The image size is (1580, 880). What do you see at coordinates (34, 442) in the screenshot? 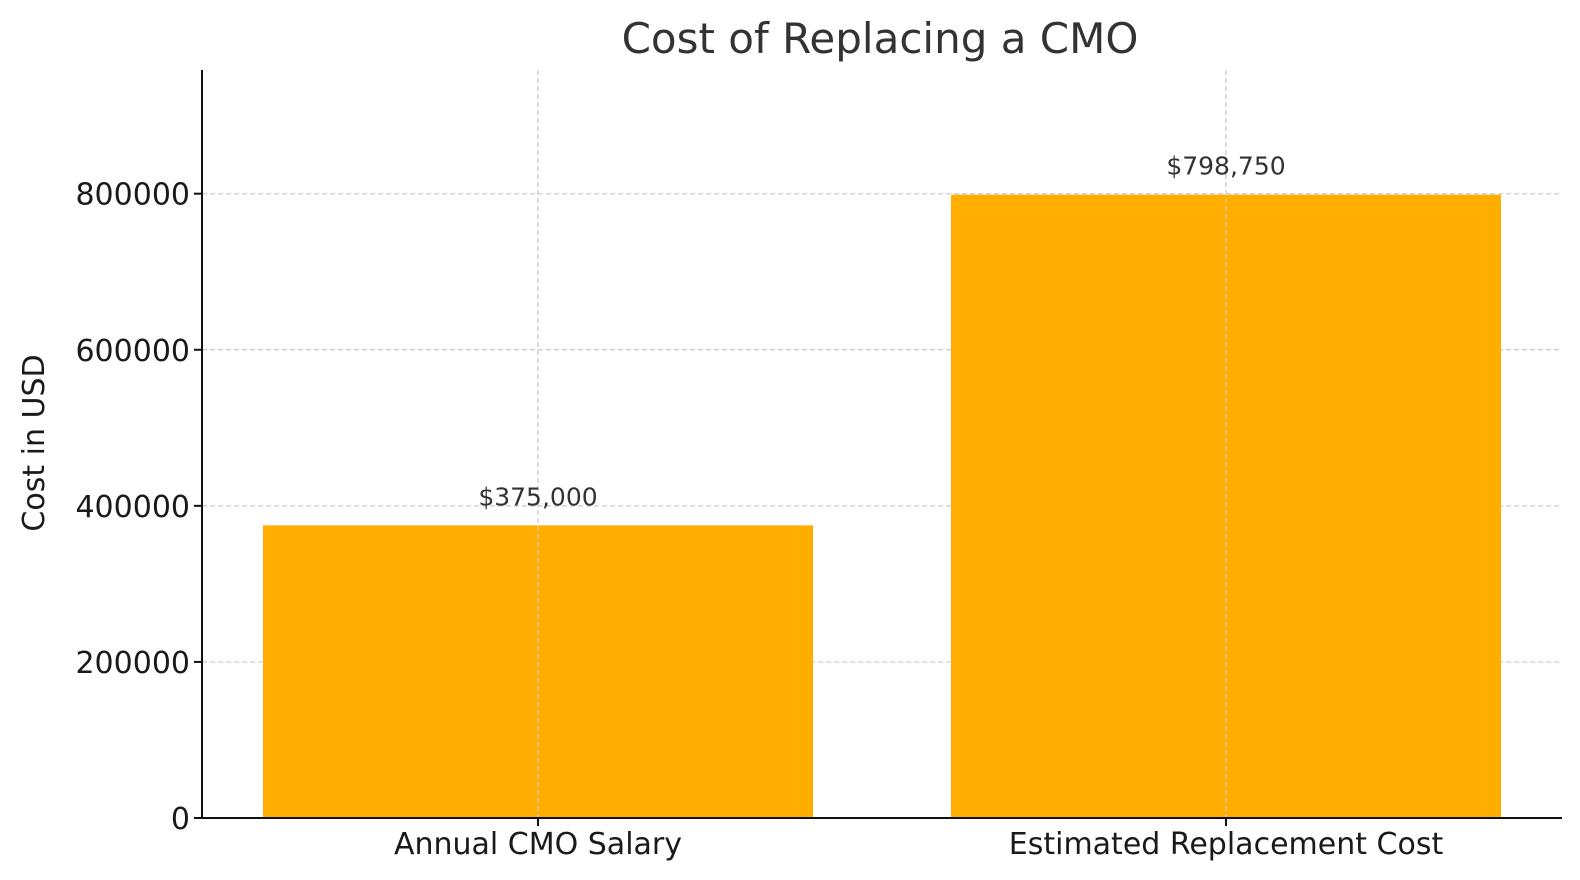
I see `y-axis-label: Cost in USD` at bounding box center [34, 442].